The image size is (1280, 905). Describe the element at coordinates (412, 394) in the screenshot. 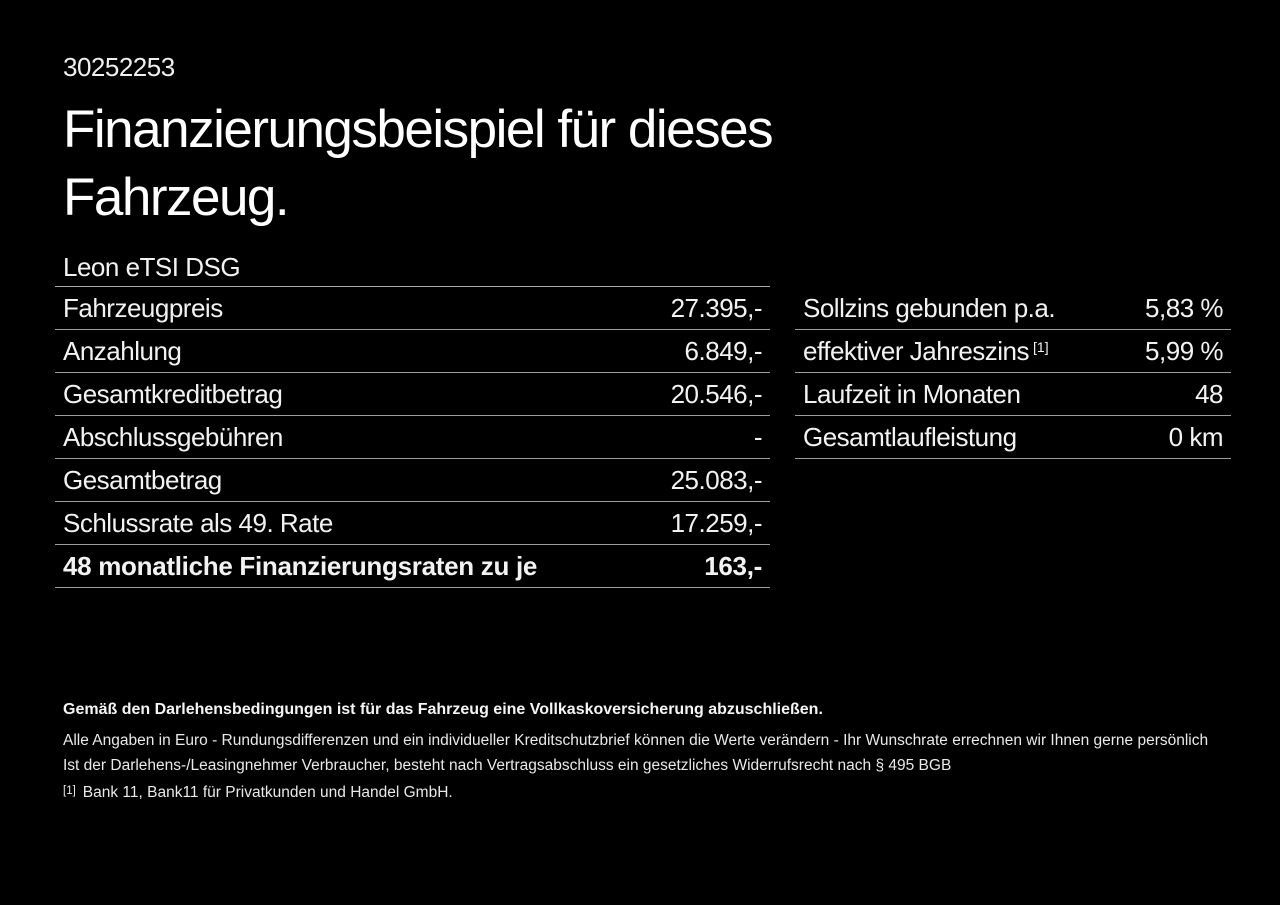

I see `table-row-total-credit: Gesamtkreditbetrag 20.546,-` at that location.